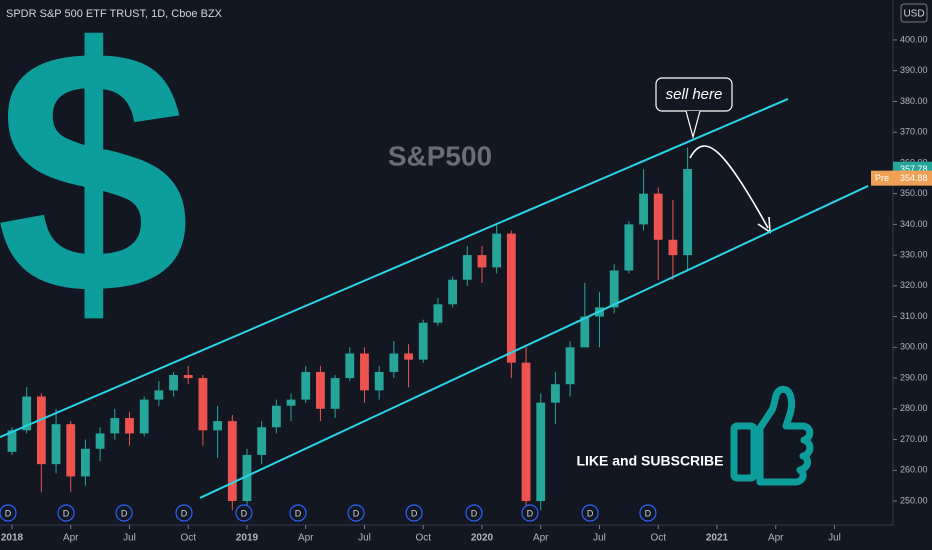 The height and width of the screenshot is (550, 932). What do you see at coordinates (914, 408) in the screenshot?
I see `y-tick-label: 280.00` at bounding box center [914, 408].